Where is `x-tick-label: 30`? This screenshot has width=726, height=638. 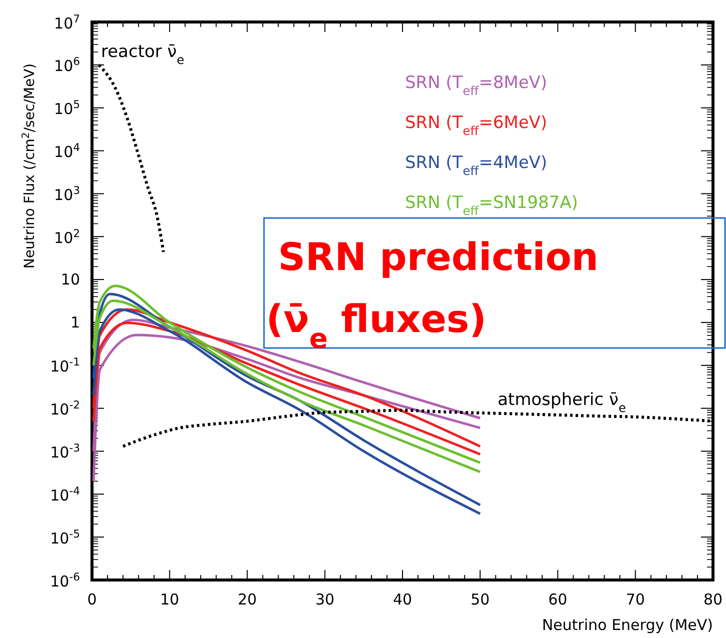 x-tick-label: 30 is located at coordinates (324, 599).